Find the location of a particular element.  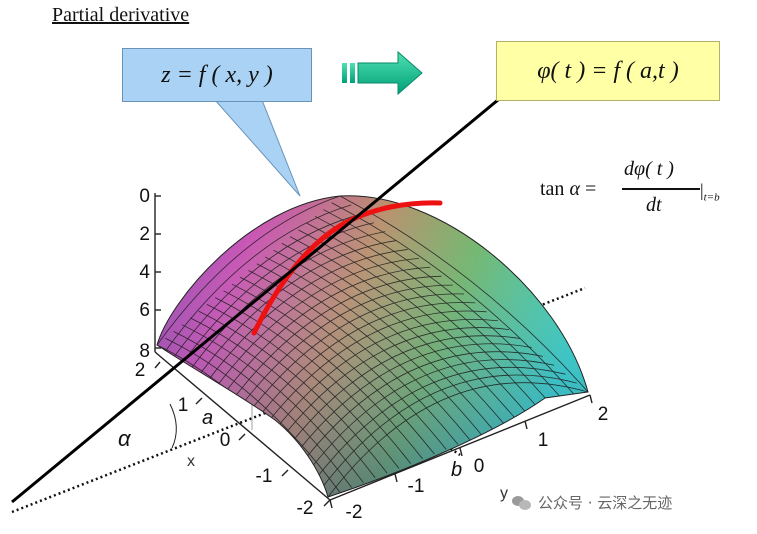

x-tick-4: -2 is located at coordinates (305, 508).